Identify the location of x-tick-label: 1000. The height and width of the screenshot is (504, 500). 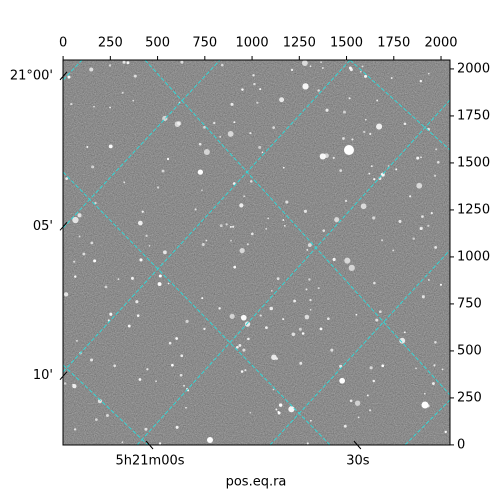
(252, 43).